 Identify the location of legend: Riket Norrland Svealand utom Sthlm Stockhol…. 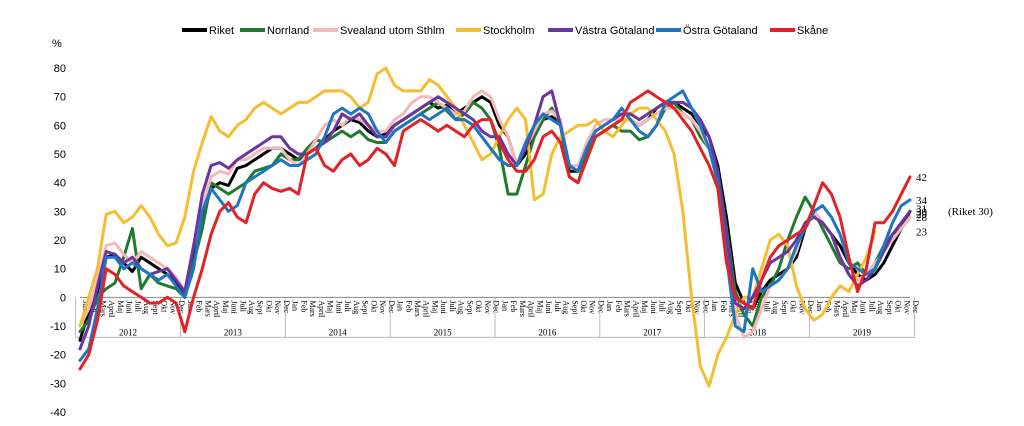
(505, 31).